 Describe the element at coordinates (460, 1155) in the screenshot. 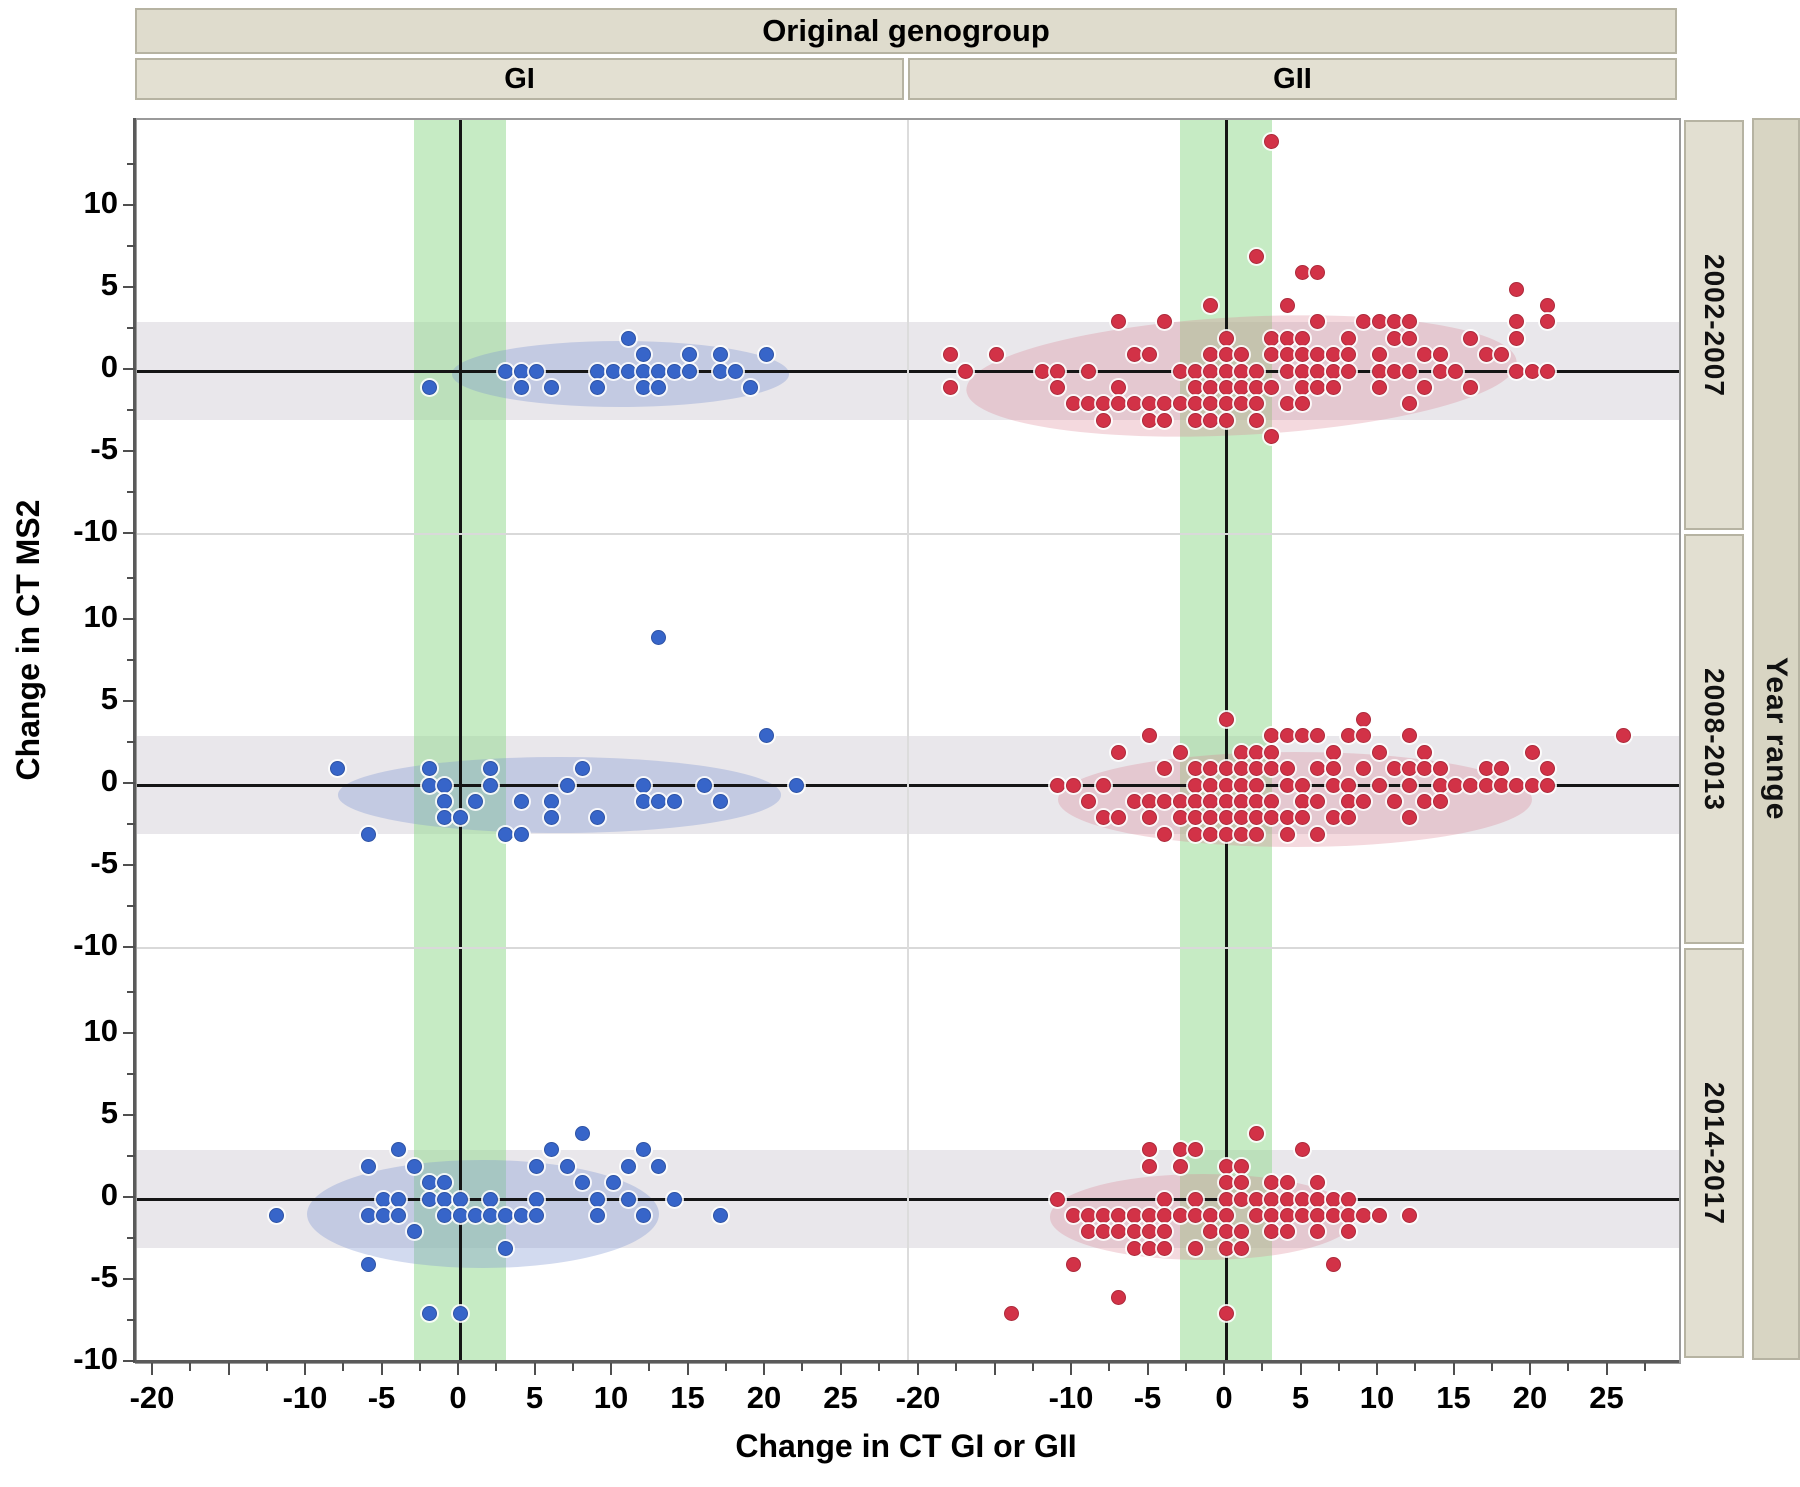

I see `zero-line-vertical` at that location.